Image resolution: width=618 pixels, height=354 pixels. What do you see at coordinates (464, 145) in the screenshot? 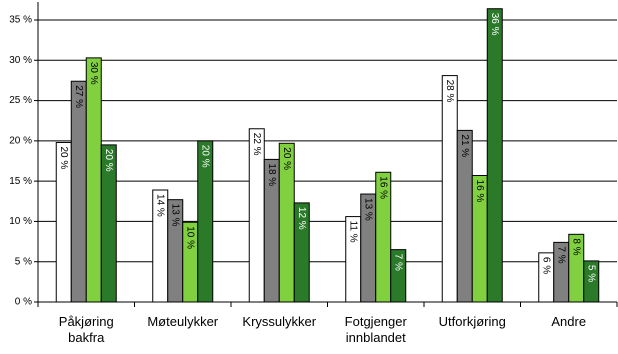
I see `value-label: 21 %` at bounding box center [464, 145].